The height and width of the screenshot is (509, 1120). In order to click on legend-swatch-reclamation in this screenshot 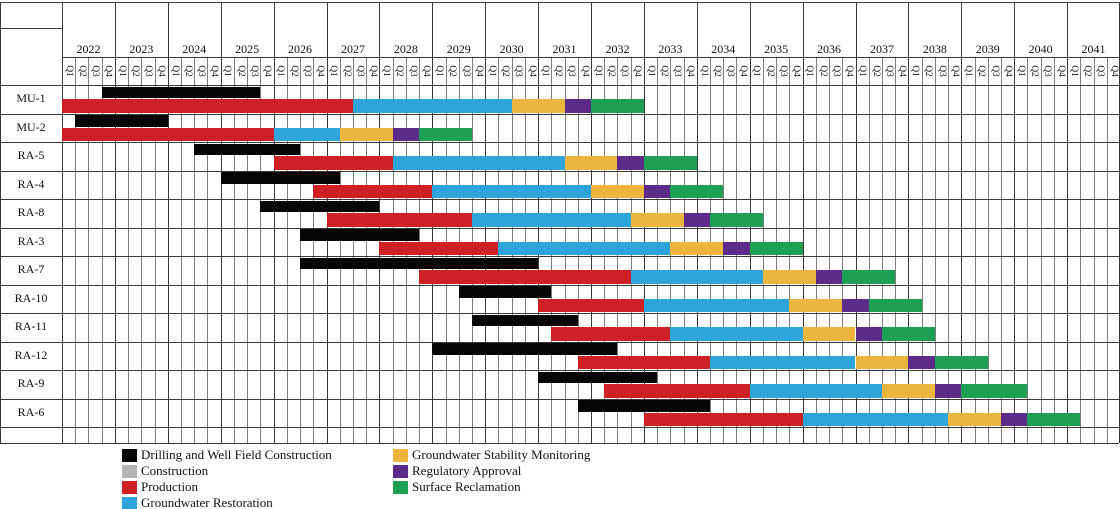, I will do `click(400, 487)`.